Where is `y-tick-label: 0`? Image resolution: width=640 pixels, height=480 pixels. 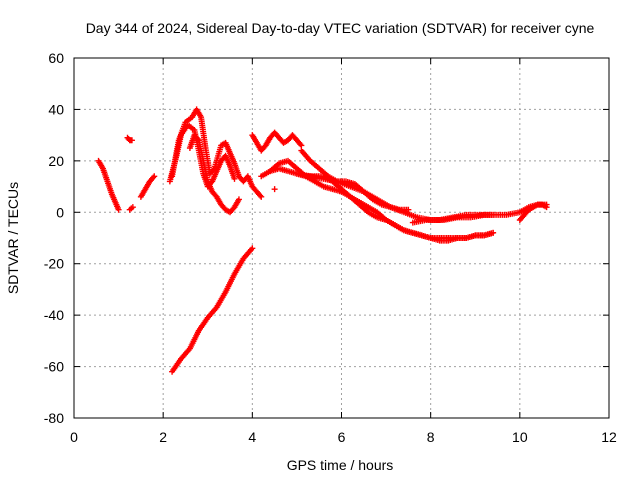 y-tick-label: 0 is located at coordinates (60, 212).